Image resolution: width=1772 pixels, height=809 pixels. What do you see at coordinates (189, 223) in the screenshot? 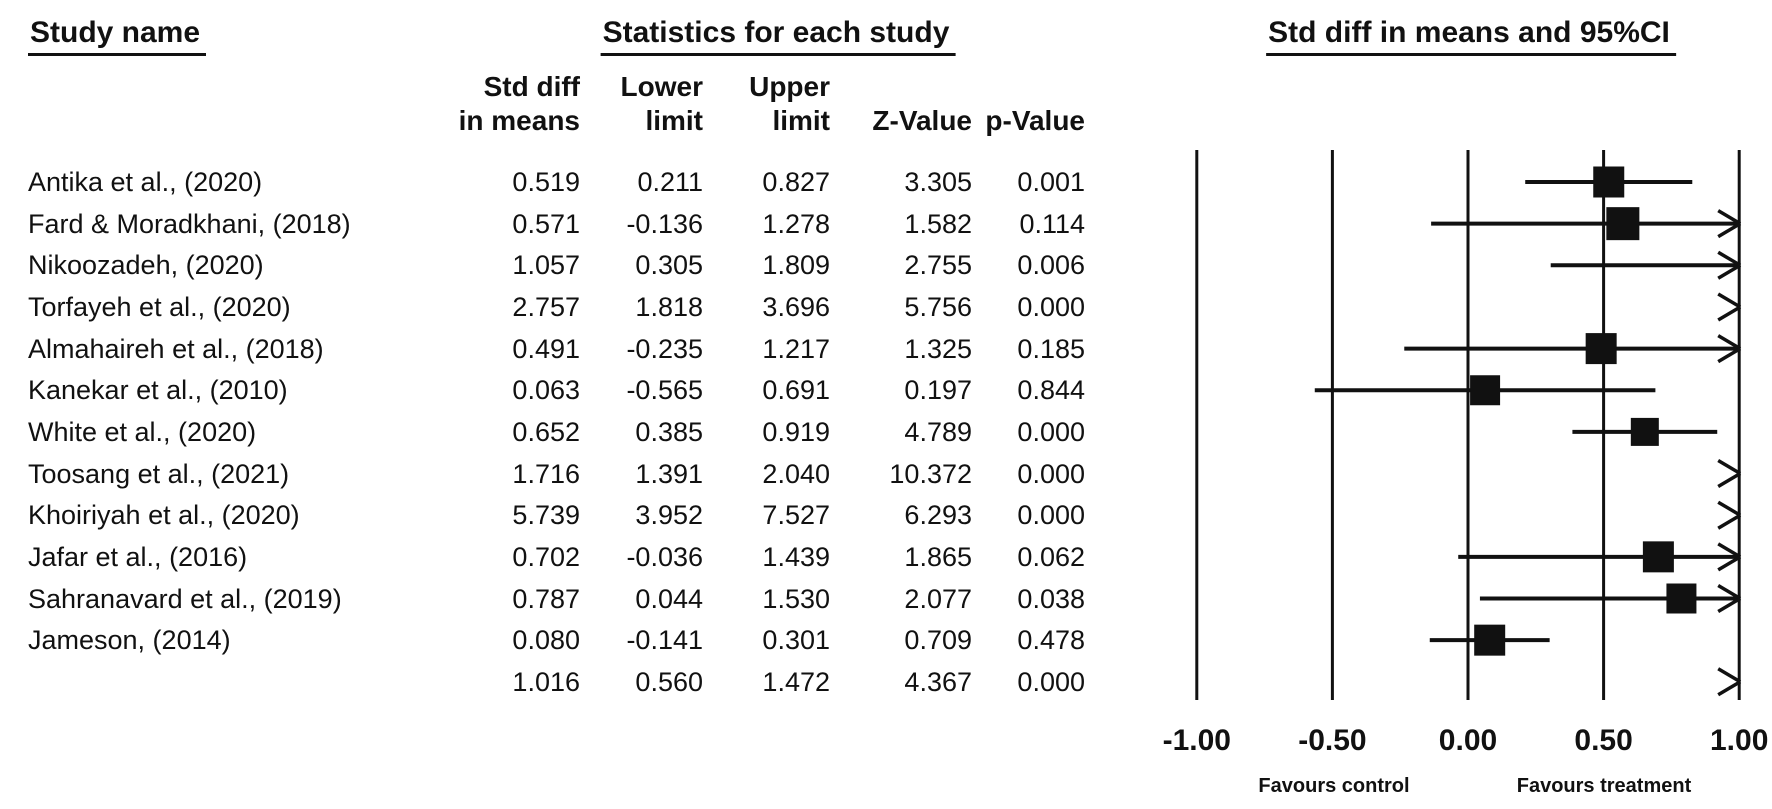
I see `study-name-cell: Fard & Moradkhani, (2018)` at bounding box center [189, 223].